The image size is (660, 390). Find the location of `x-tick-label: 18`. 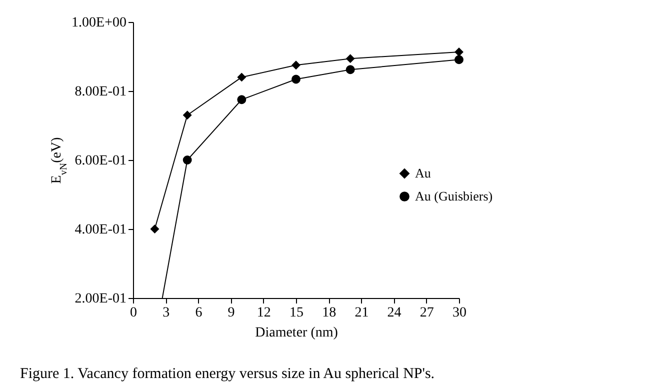

x-tick-label: 18 is located at coordinates (329, 313).